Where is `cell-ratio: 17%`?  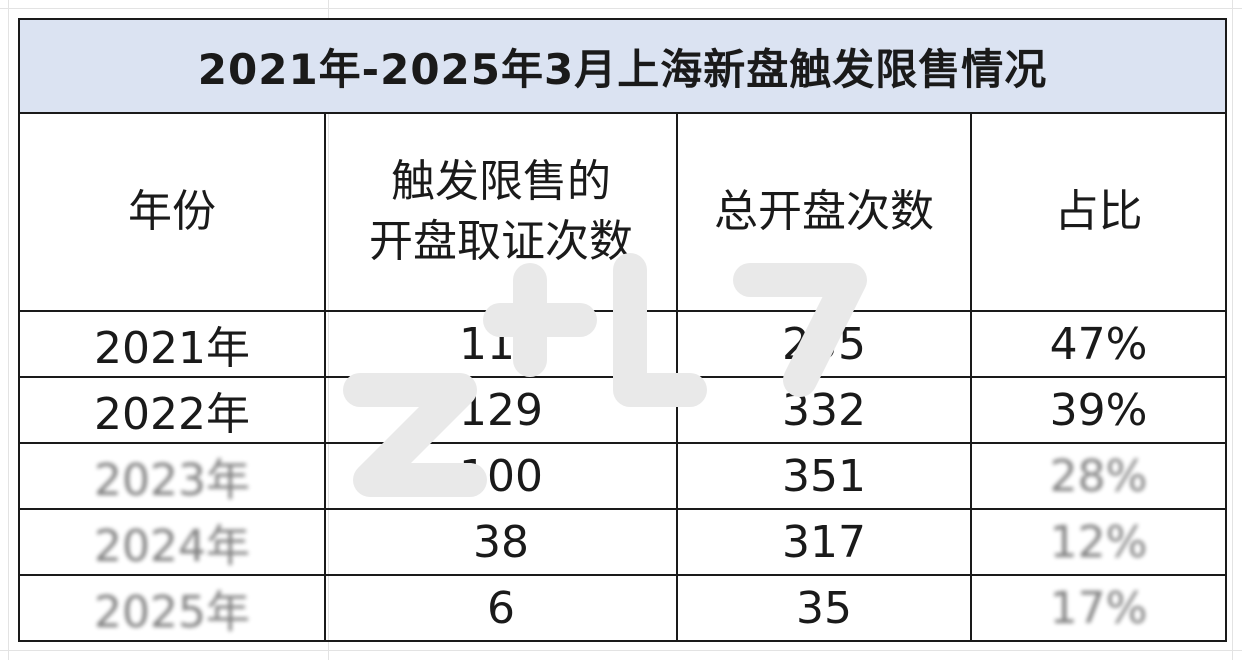
cell-ratio: 17% is located at coordinates (1098, 608).